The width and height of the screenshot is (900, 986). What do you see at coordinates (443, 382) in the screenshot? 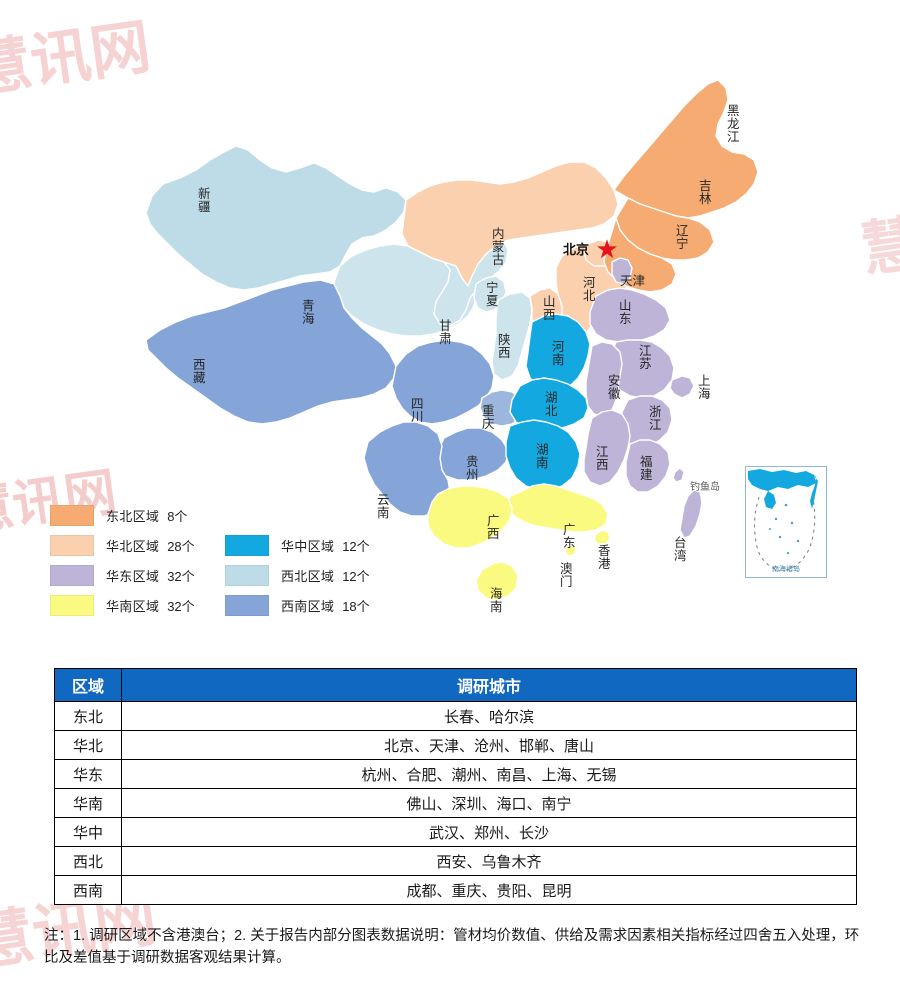
I see `province-sichuan` at bounding box center [443, 382].